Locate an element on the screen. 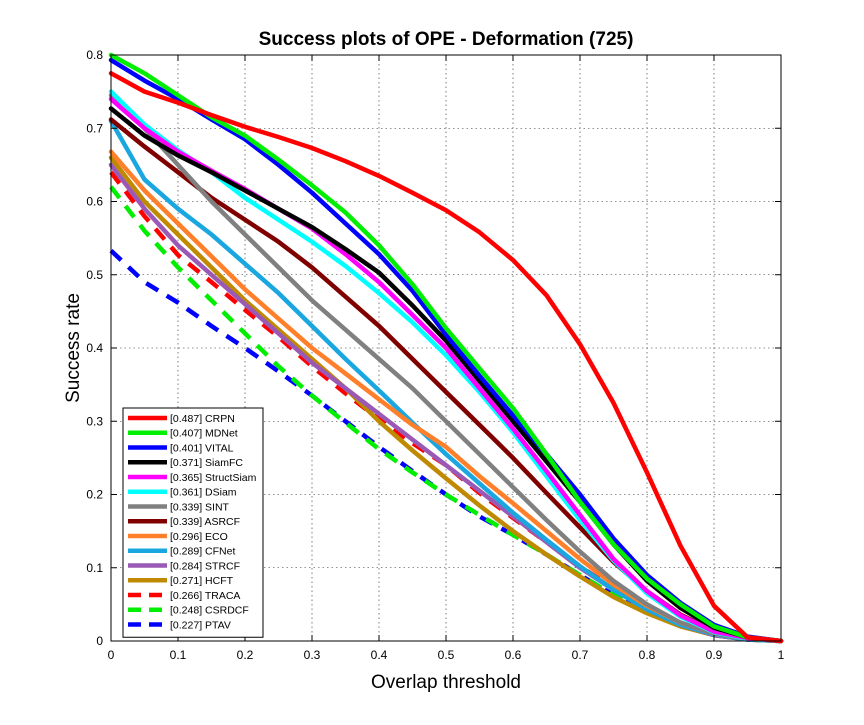  y-tick-label: 0.2 is located at coordinates (94, 495).